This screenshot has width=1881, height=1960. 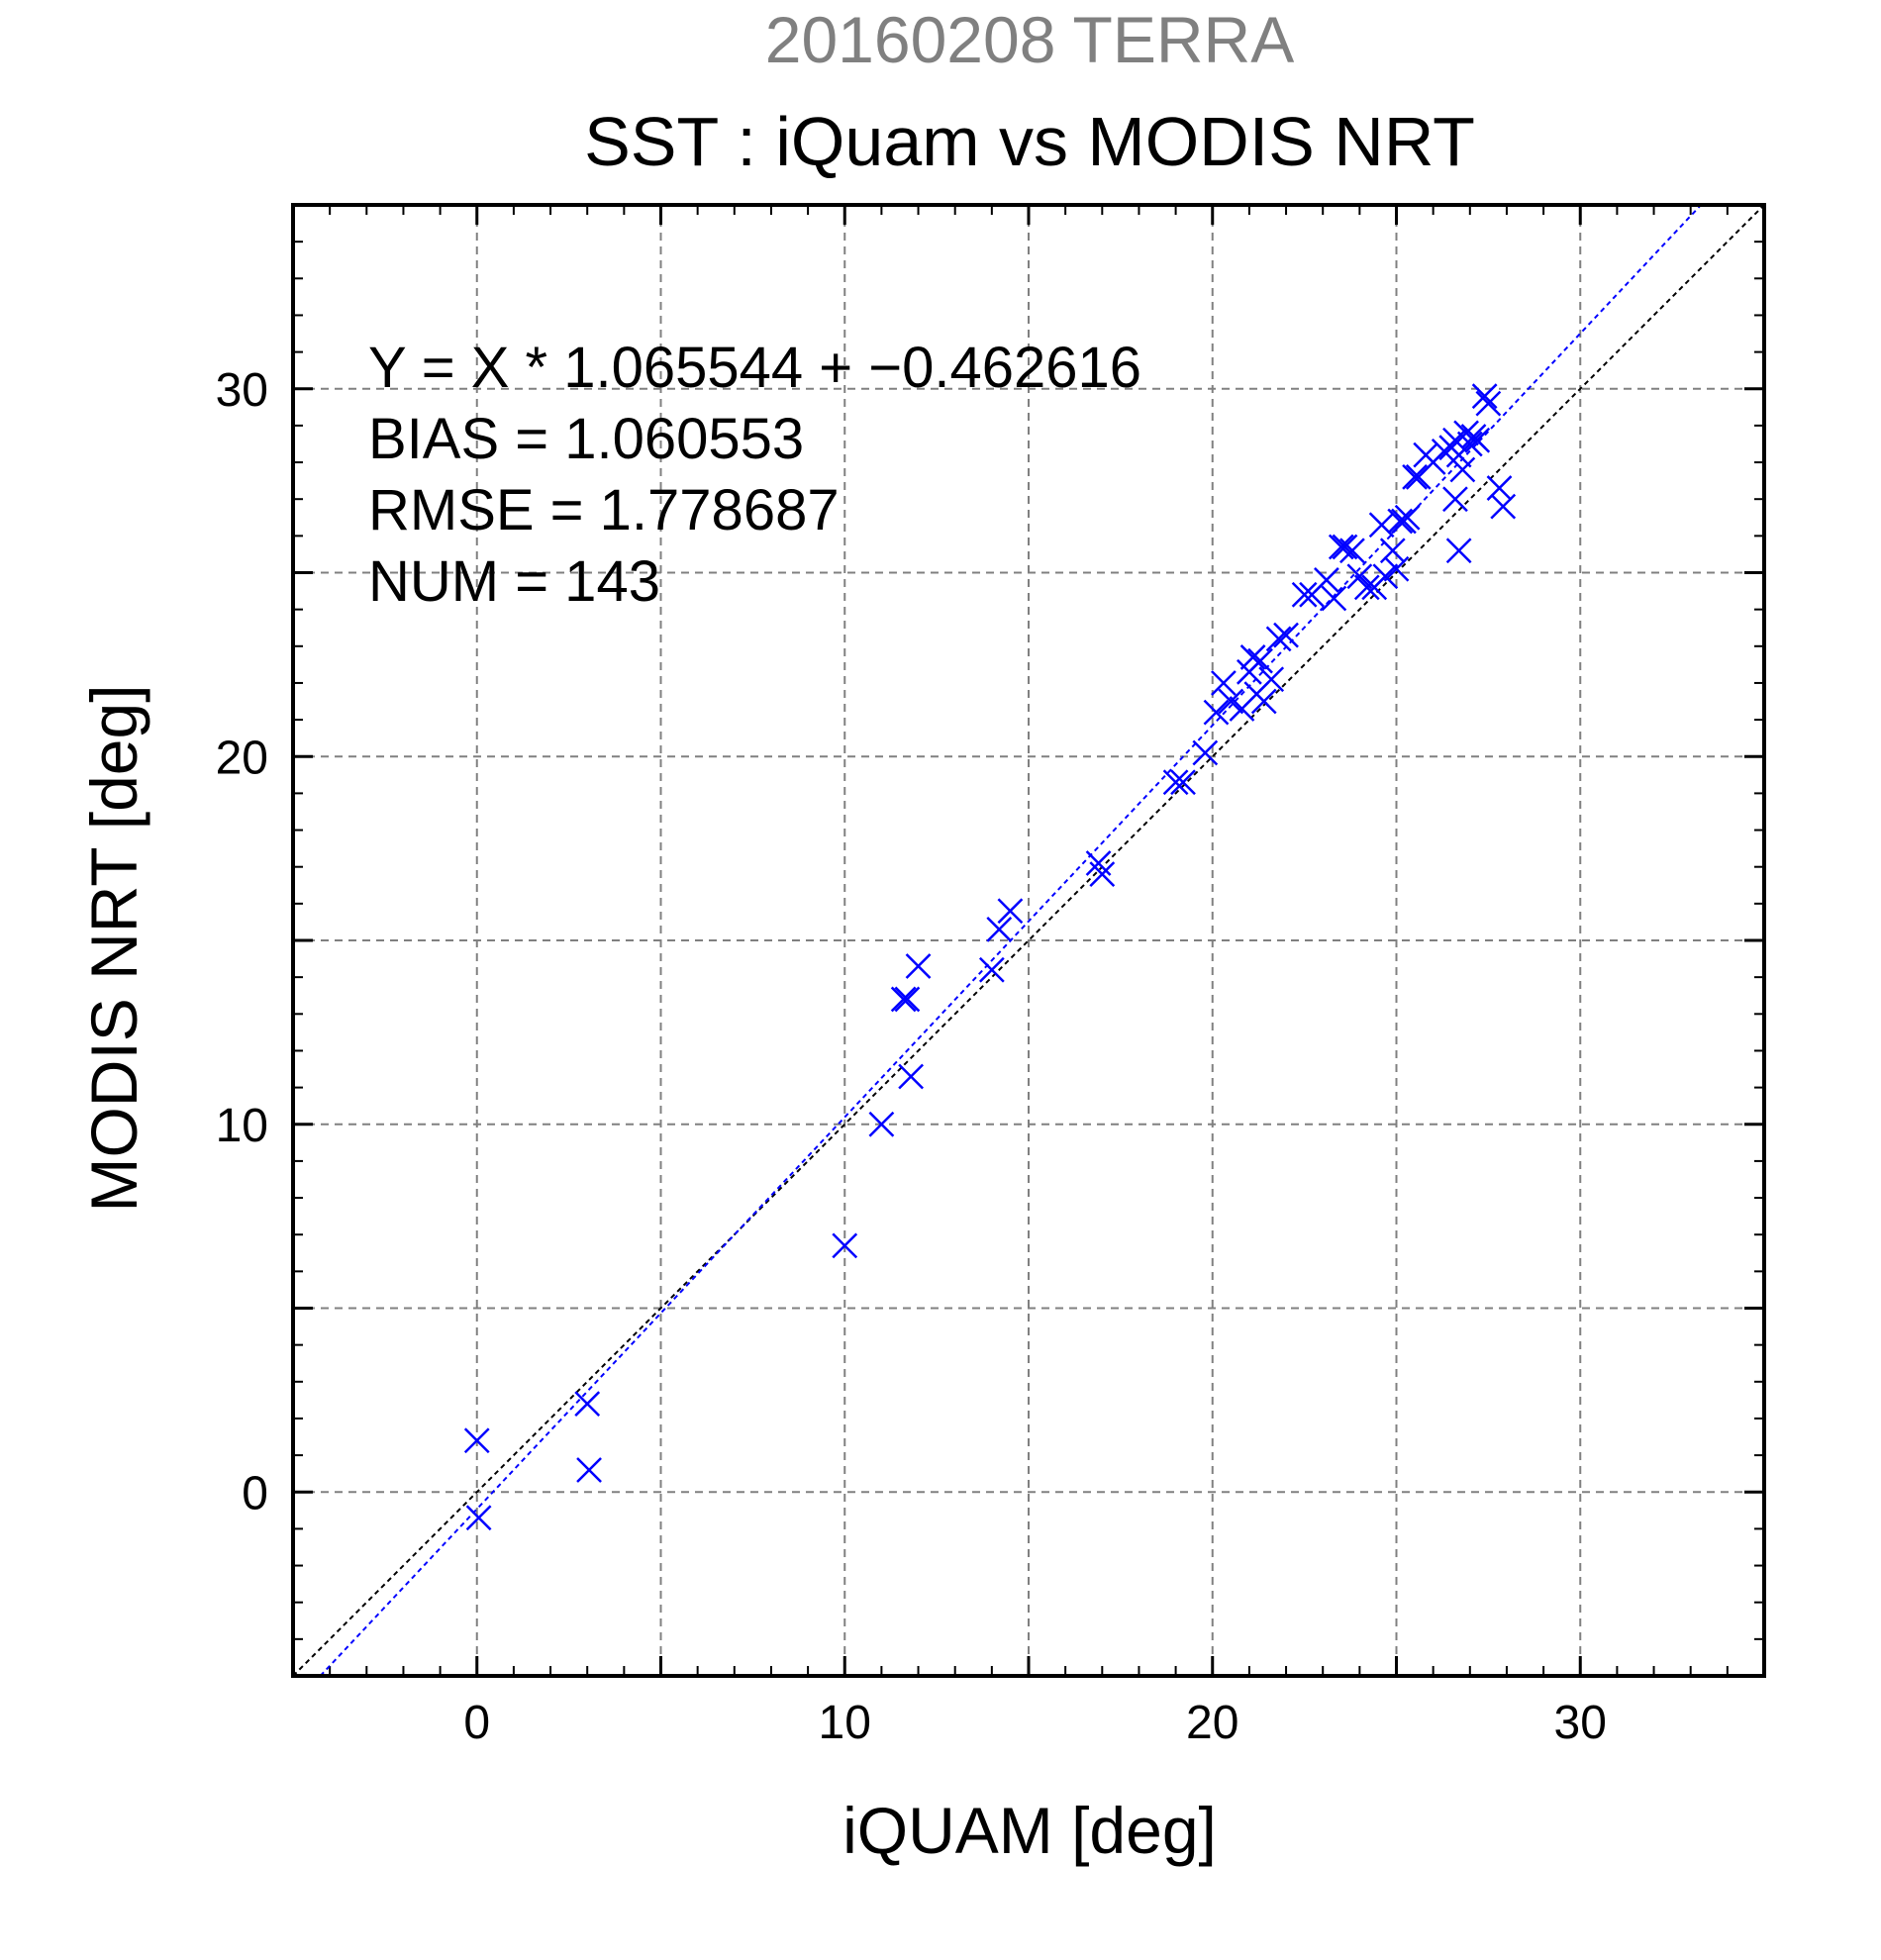 What do you see at coordinates (1035, 1723) in the screenshot?
I see `x-tick-labels: 0 10 20 30` at bounding box center [1035, 1723].